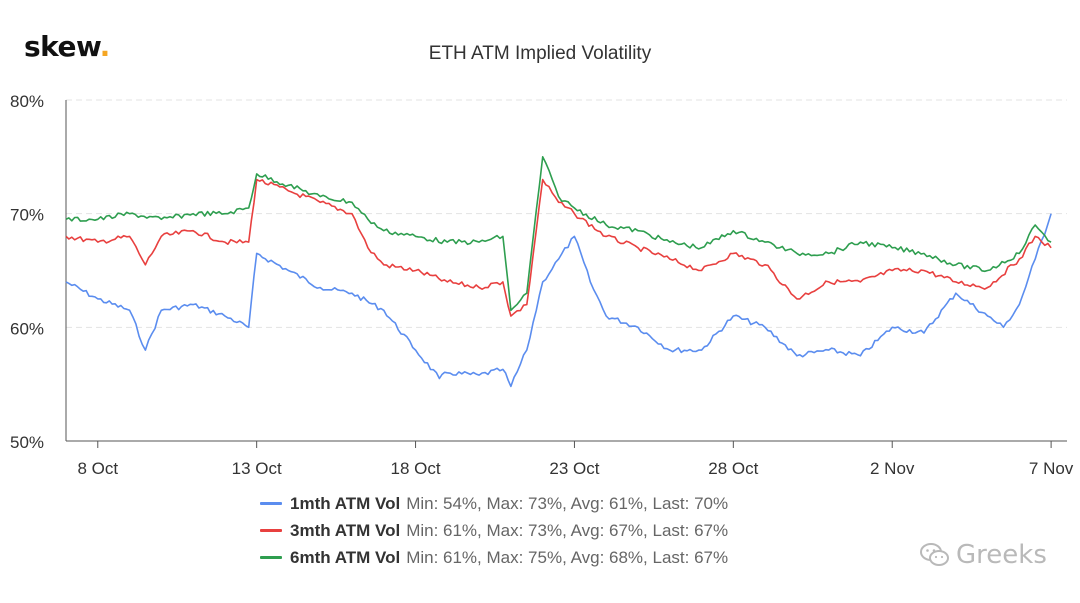 Image resolution: width=1080 pixels, height=603 pixels. Describe the element at coordinates (97, 468) in the screenshot. I see `x-tick-label: 8 Oct` at that location.